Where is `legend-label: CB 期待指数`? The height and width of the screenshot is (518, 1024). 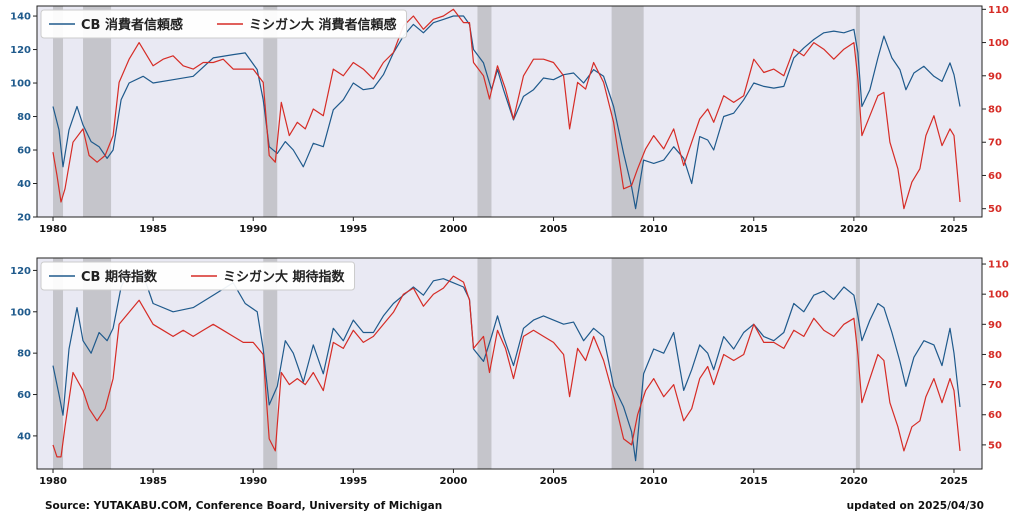 legend-label: CB 期待指数 is located at coordinates (119, 277).